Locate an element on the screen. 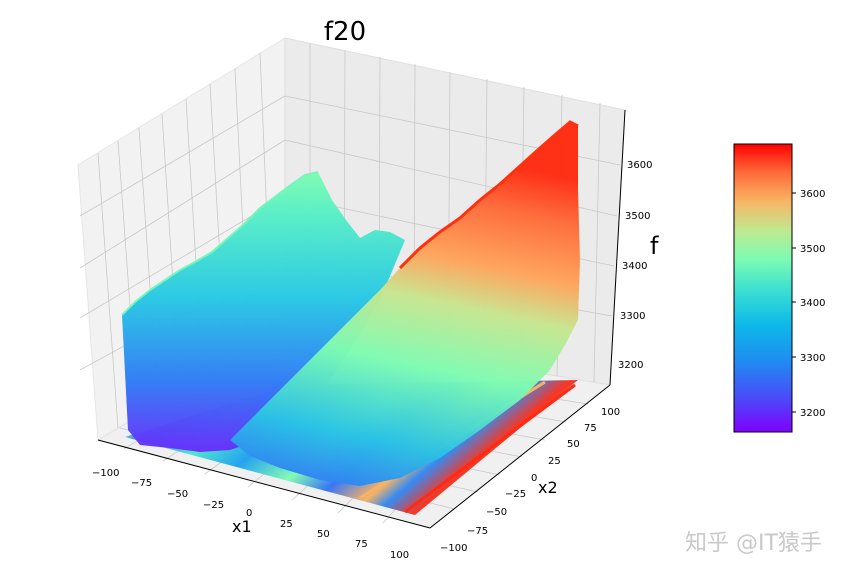 This screenshot has width=864, height=576. f-axis-ticks: 3200 3300 3400 3500 3600 is located at coordinates (635, 265).